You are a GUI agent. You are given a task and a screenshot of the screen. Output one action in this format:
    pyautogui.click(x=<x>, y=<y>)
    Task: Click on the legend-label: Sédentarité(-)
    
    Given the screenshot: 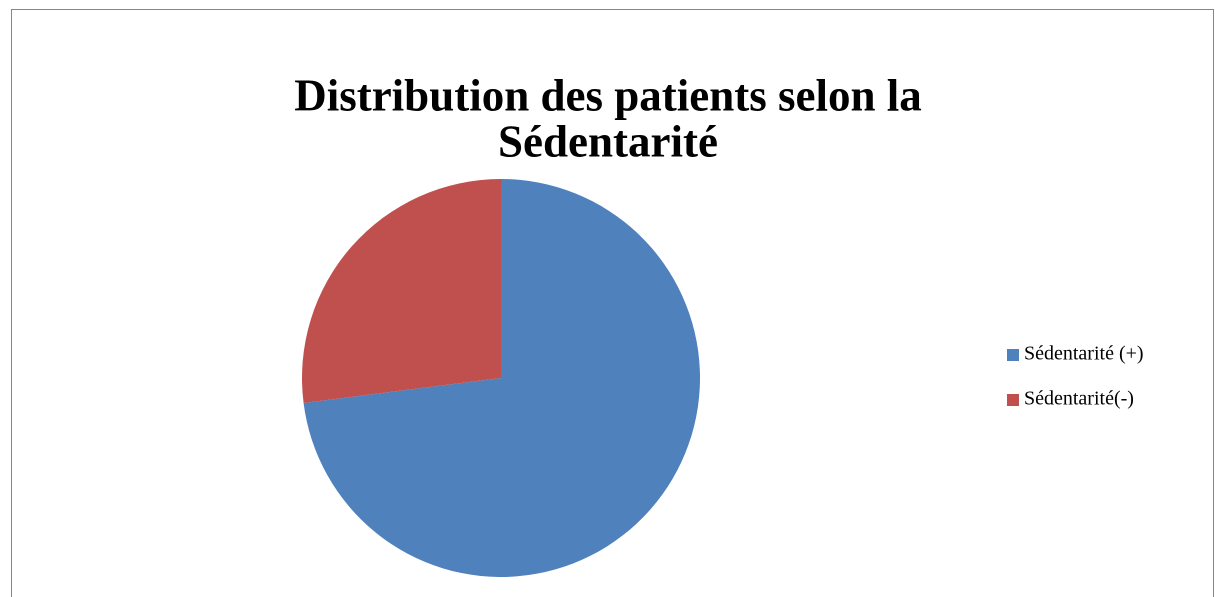 What is the action you would take?
    pyautogui.click(x=1079, y=399)
    